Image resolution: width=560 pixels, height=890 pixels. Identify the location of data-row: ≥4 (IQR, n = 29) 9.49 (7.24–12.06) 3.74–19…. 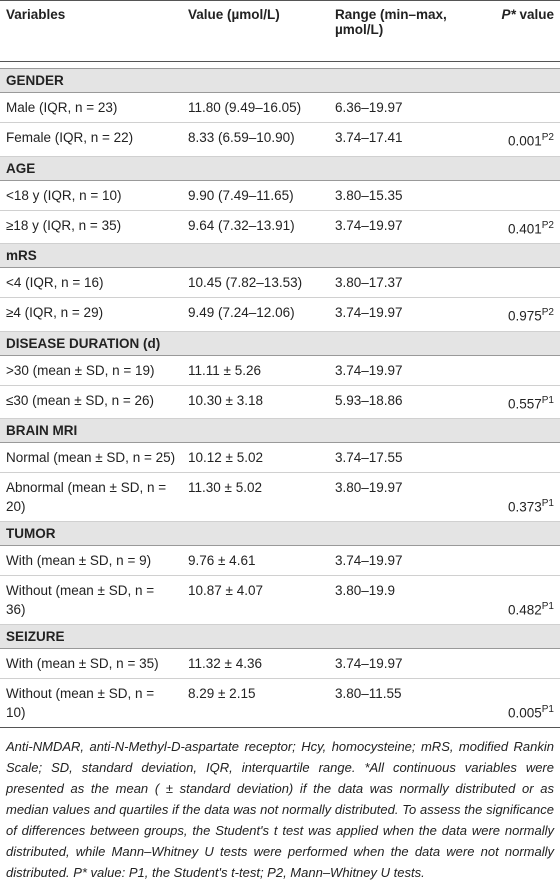
(280, 314).